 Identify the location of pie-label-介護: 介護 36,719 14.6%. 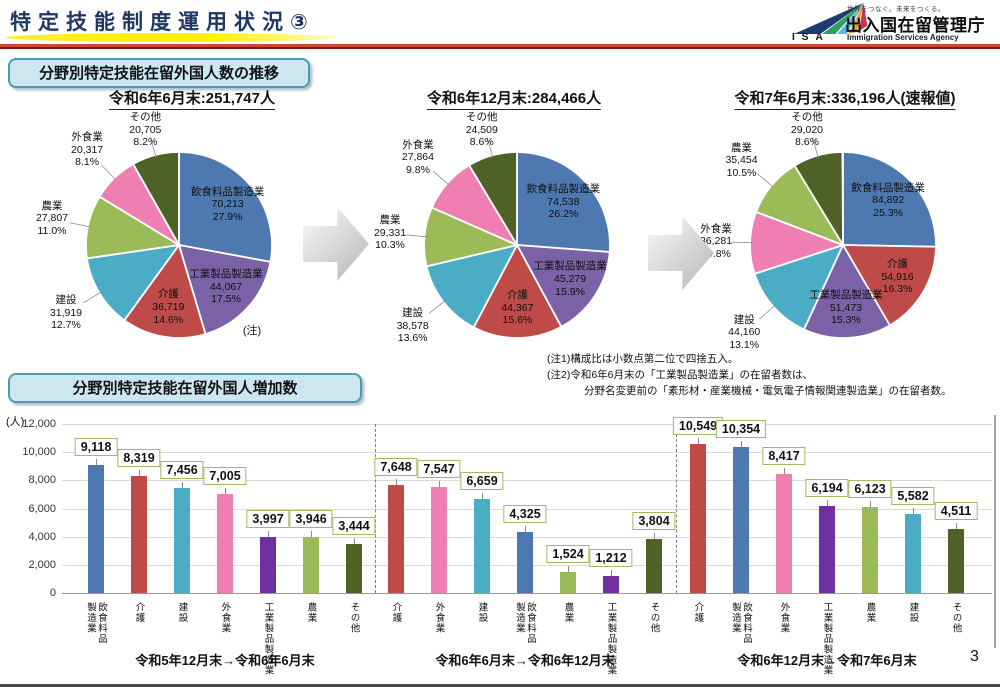
(168, 307).